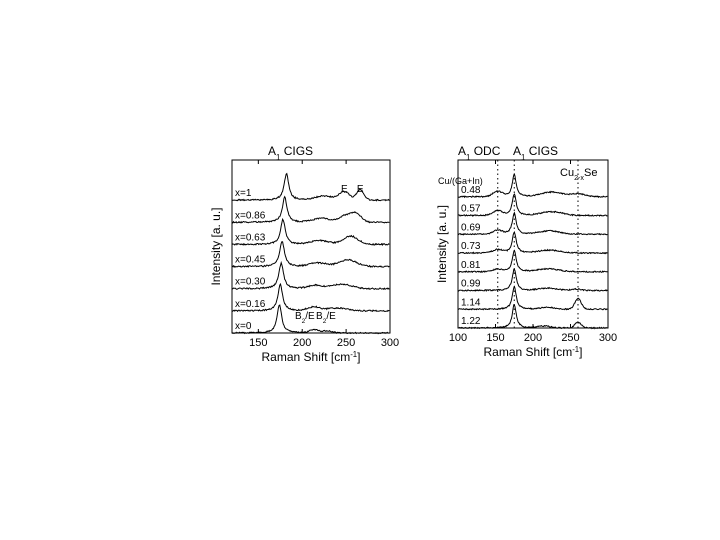 The height and width of the screenshot is (540, 720). Describe the element at coordinates (460, 181) in the screenshot. I see `legend-title: Cu/(Ga+In)` at that location.